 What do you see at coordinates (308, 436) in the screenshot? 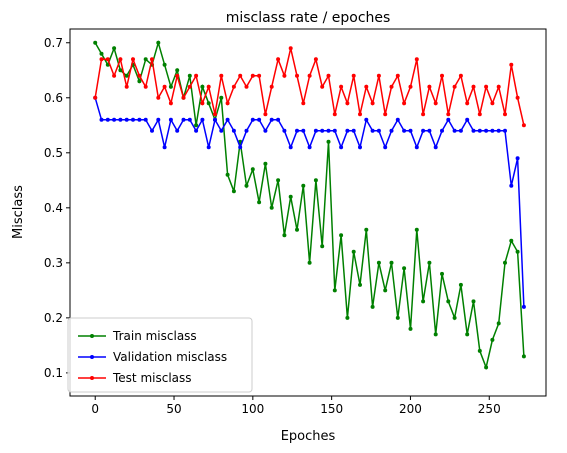
I see `x-axis-label: Epoches` at bounding box center [308, 436].